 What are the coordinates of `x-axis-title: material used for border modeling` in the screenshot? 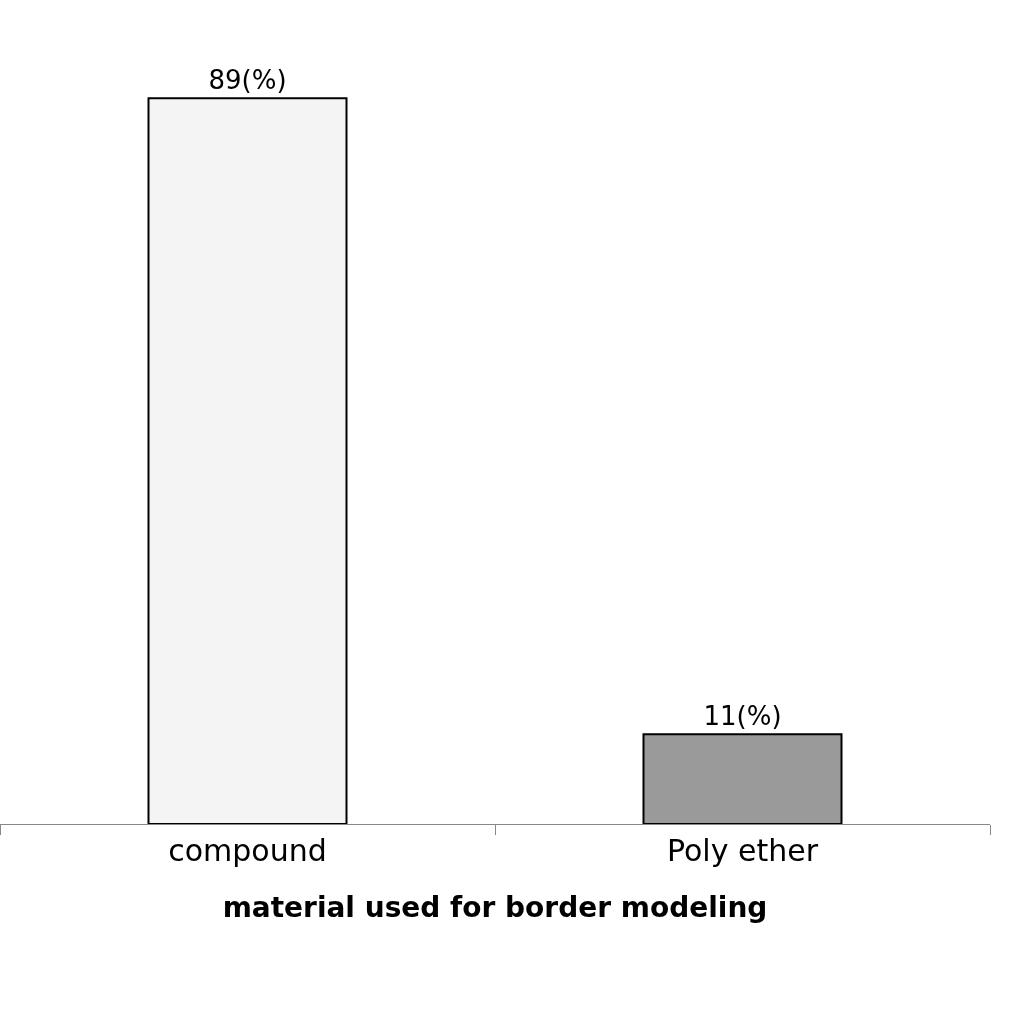 It's located at (495, 908).